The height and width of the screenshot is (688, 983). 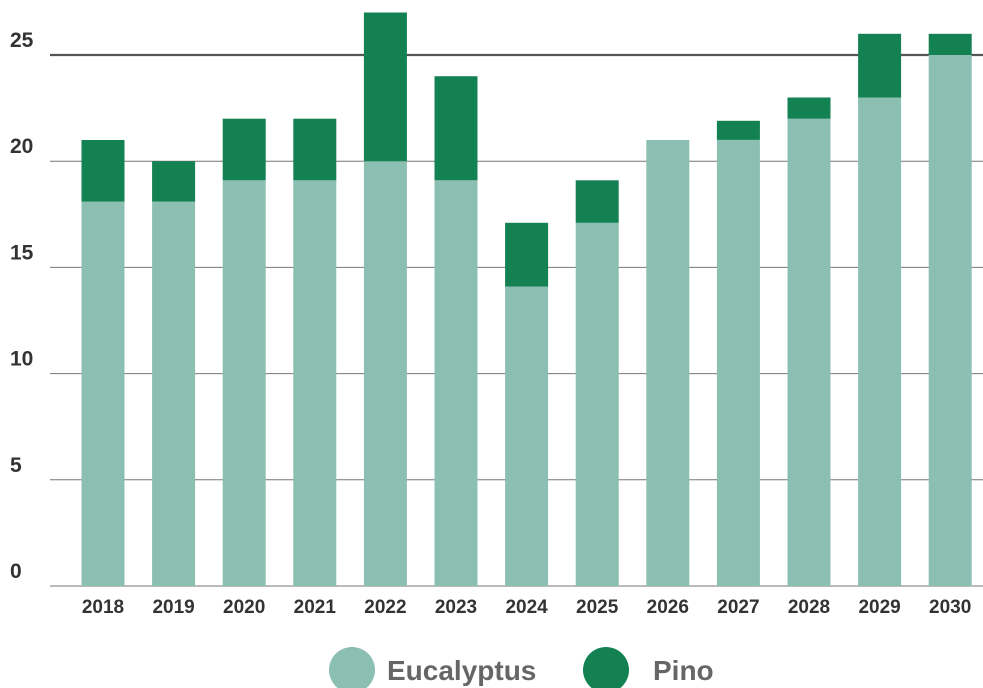 I want to click on x-tick-label-2023: 2023, so click(x=456, y=607).